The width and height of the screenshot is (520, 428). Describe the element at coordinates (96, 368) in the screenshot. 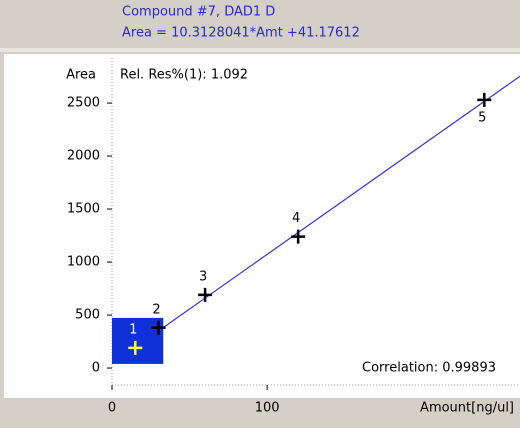

I see `y-tick-label: 0` at that location.